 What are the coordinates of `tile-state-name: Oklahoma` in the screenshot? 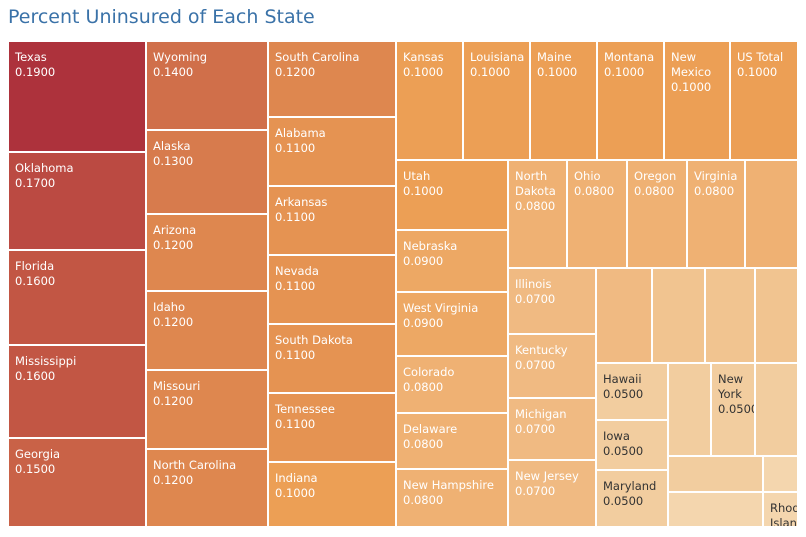 It's located at (44, 168).